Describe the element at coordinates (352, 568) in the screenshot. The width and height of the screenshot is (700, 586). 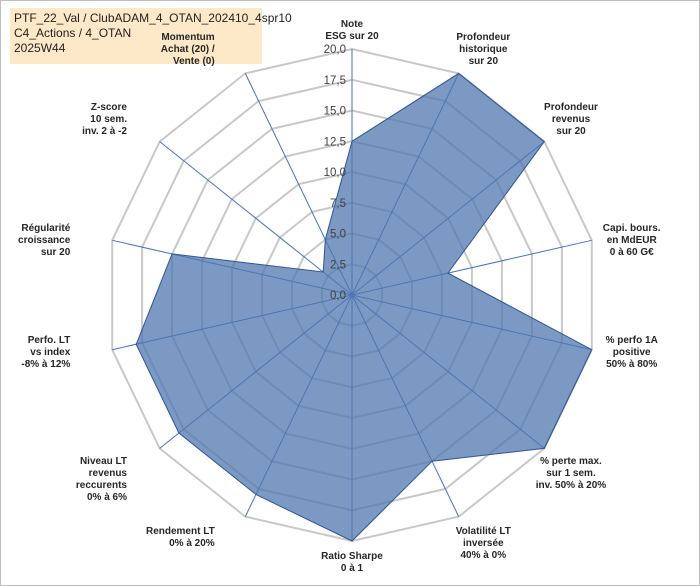
I see `axis-label-8: 0 à 1` at that location.